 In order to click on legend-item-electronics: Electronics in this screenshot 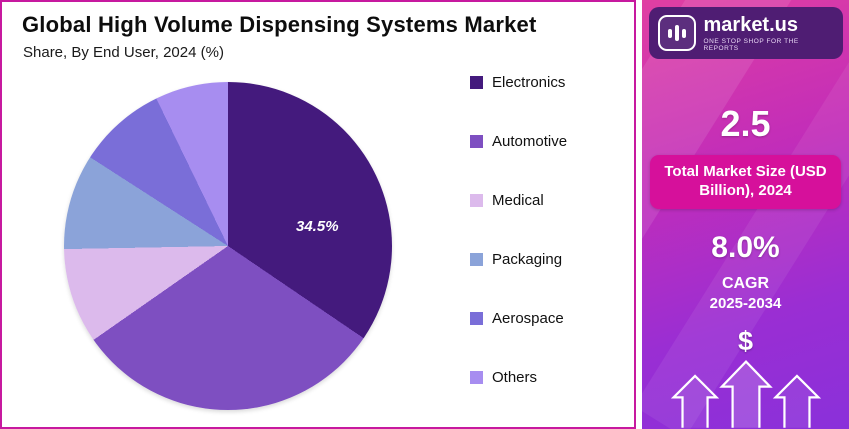, I will do `click(518, 82)`.